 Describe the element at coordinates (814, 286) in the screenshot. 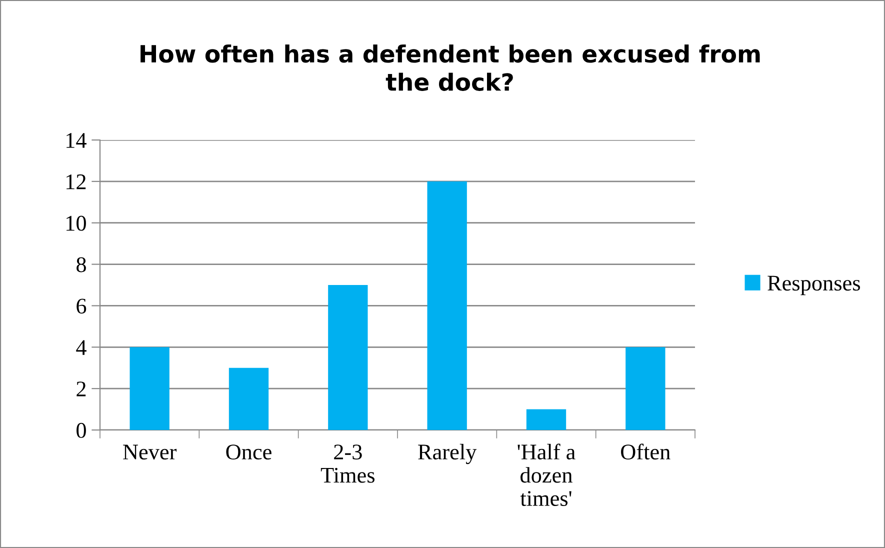

I see `legend-label: Responses` at that location.